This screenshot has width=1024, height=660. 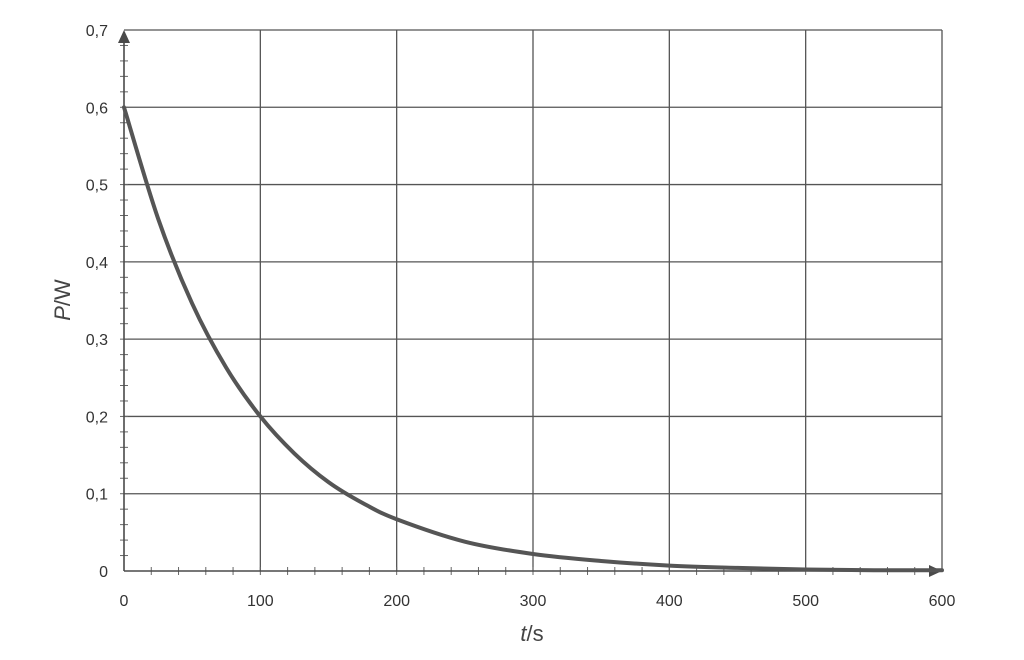 What do you see at coordinates (124, 36) in the screenshot?
I see `y-axis-arrow` at bounding box center [124, 36].